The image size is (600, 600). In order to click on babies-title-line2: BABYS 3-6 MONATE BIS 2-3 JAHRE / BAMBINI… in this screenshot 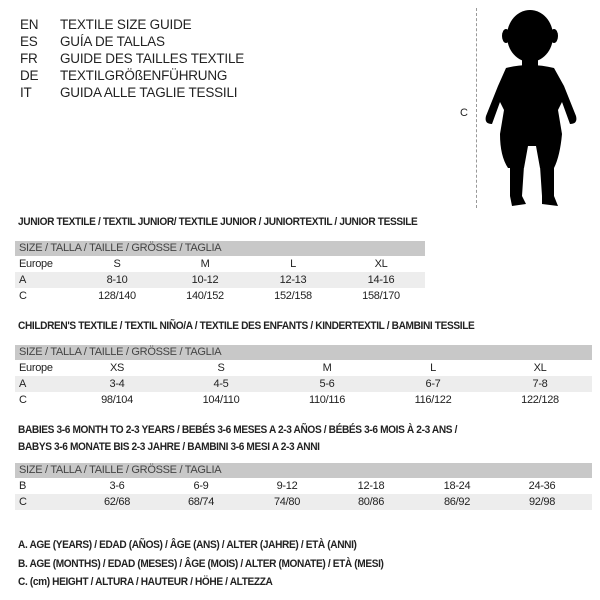, I will do `click(169, 447)`.